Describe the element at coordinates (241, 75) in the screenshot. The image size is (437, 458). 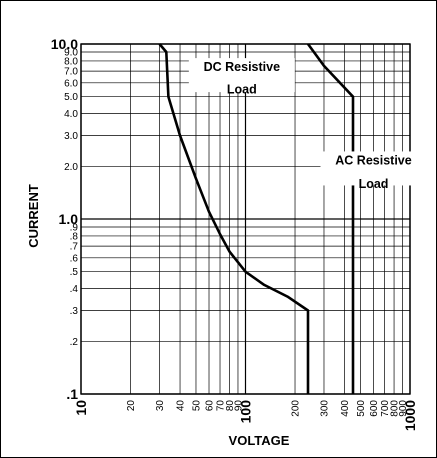
I see `dc-resistive-load-label-bg` at that location.